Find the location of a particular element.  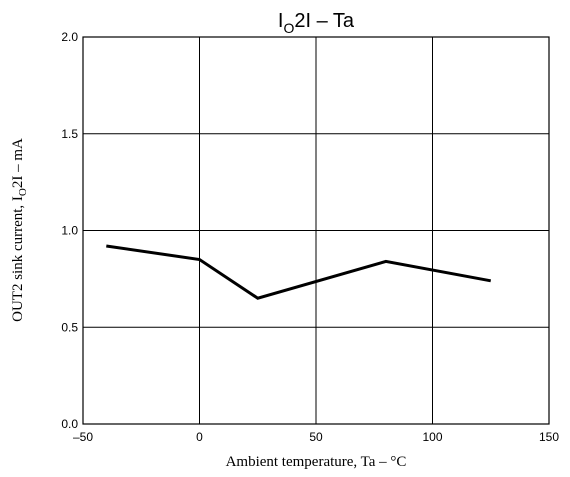

y-axis-ticks: 0.0 0.5 1.0 1.5 2.0 is located at coordinates (69, 230).